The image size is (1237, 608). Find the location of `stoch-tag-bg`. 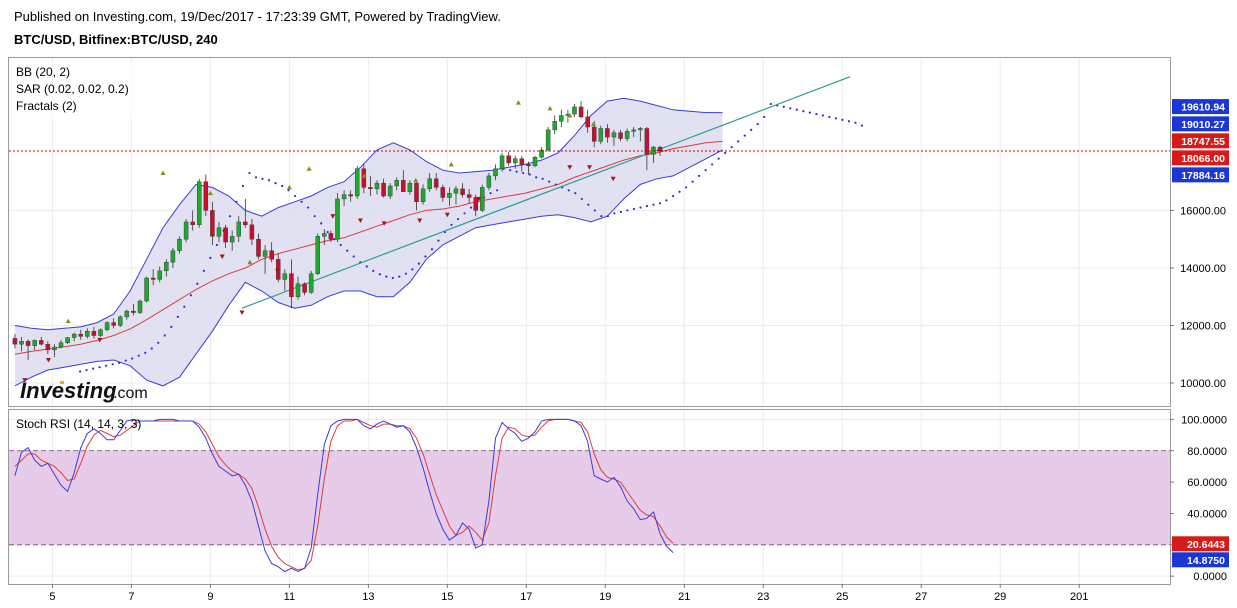

stoch-tag-bg is located at coordinates (1200, 544).